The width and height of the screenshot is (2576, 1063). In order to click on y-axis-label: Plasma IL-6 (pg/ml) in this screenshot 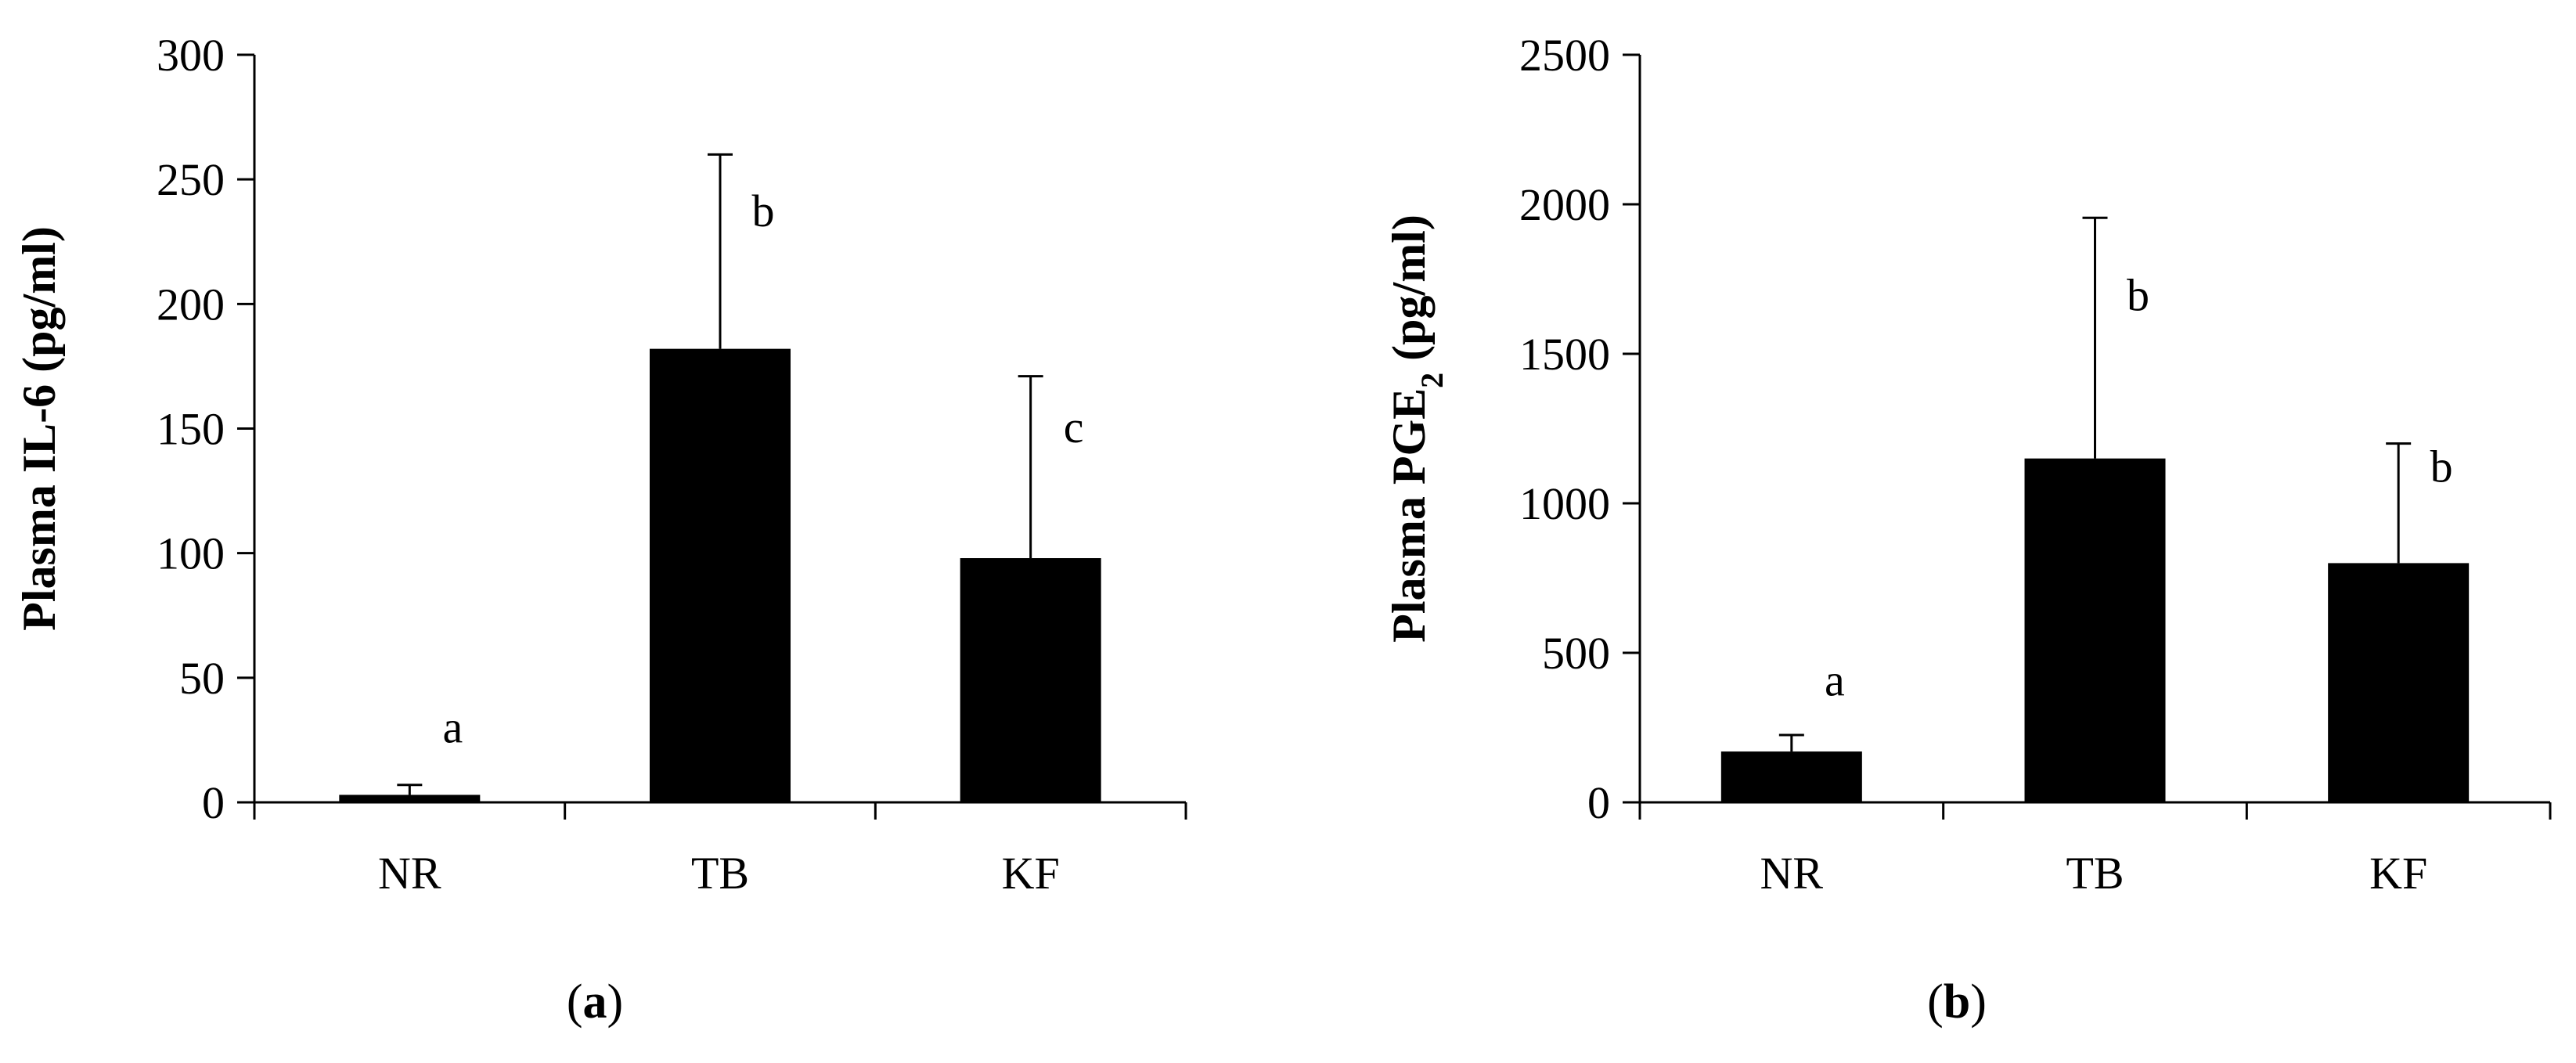, I will do `click(39, 428)`.